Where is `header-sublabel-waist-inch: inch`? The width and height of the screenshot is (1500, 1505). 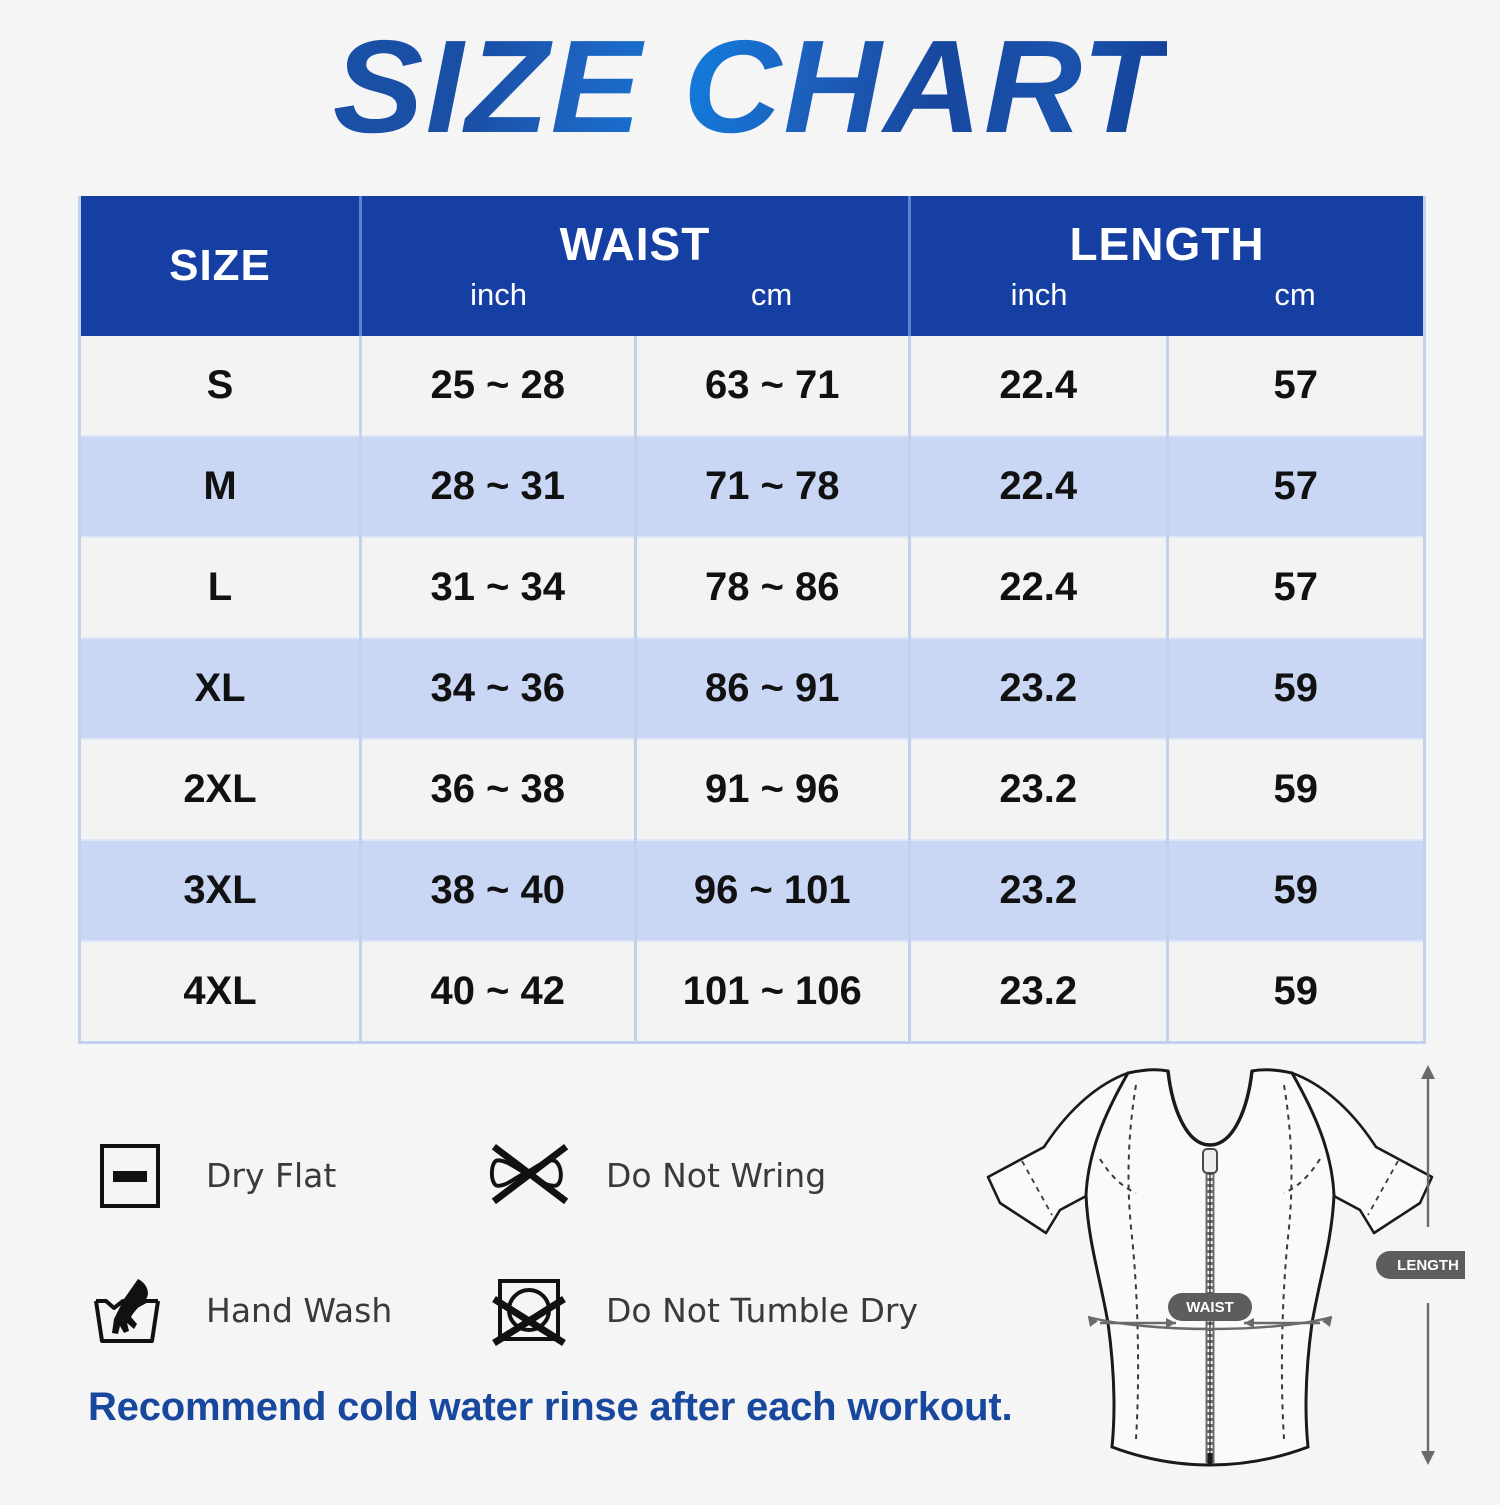 header-sublabel-waist-inch: inch is located at coordinates (498, 295).